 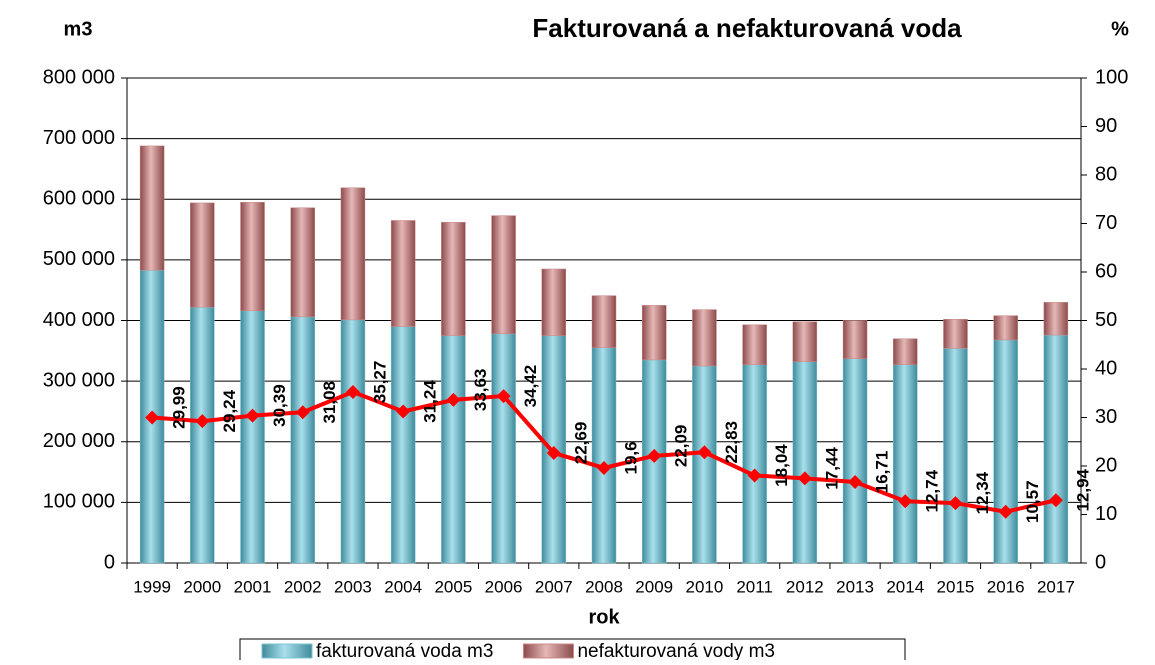 I want to click on y-tick-label: 300 000, so click(x=79, y=380).